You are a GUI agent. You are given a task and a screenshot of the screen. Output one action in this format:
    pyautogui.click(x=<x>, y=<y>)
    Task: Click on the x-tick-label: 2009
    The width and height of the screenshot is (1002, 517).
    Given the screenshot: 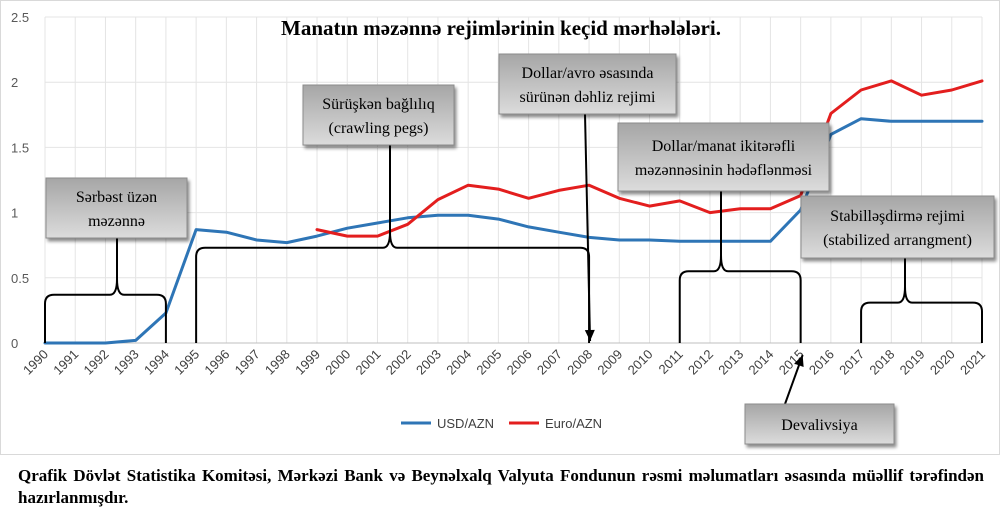 What is the action you would take?
    pyautogui.click(x=609, y=362)
    